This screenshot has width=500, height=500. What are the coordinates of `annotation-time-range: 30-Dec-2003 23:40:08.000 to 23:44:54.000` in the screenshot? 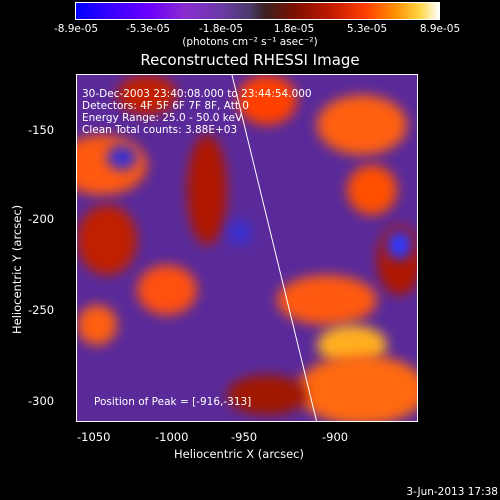 It's located at (197, 94).